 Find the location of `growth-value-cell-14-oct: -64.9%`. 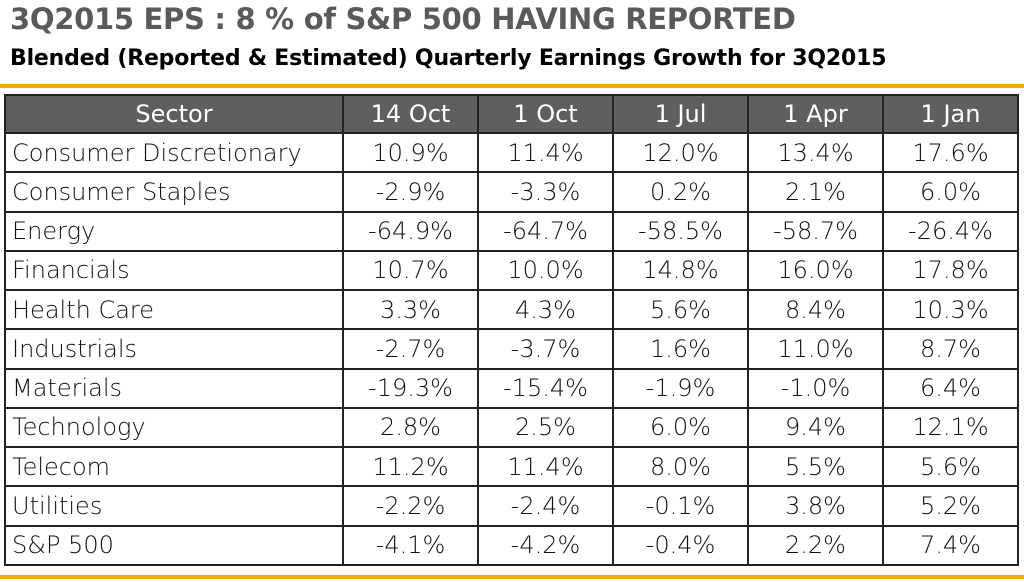

growth-value-cell-14-oct: -64.9% is located at coordinates (410, 231).